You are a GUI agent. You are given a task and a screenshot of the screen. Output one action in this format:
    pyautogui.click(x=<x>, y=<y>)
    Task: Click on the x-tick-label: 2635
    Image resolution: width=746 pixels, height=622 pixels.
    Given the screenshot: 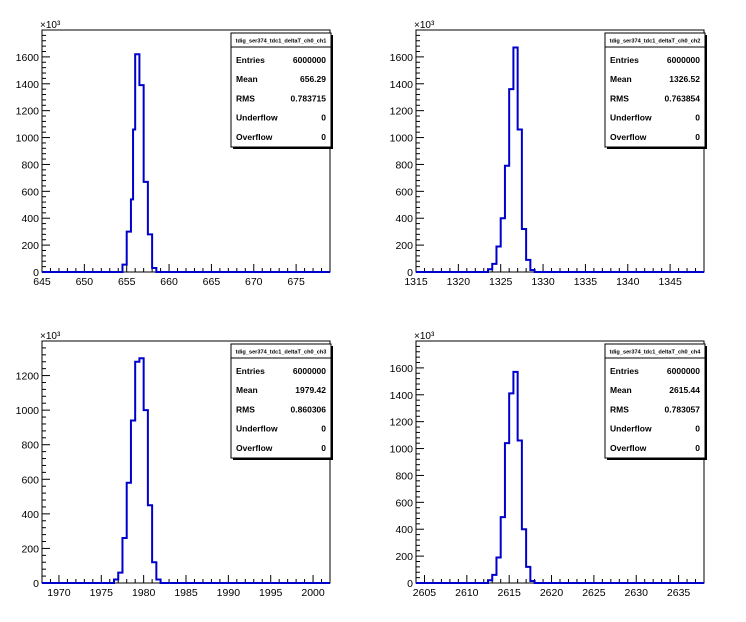 What is the action you would take?
    pyautogui.click(x=679, y=593)
    